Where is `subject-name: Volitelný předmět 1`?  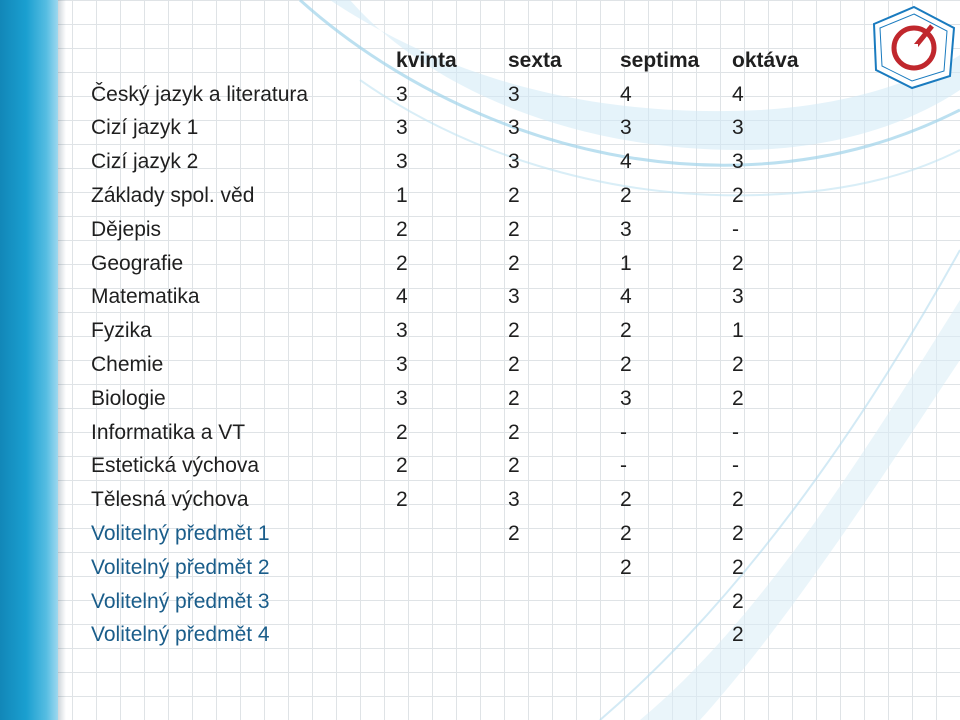 subject-name: Volitelný předmět 1 is located at coordinates (180, 534).